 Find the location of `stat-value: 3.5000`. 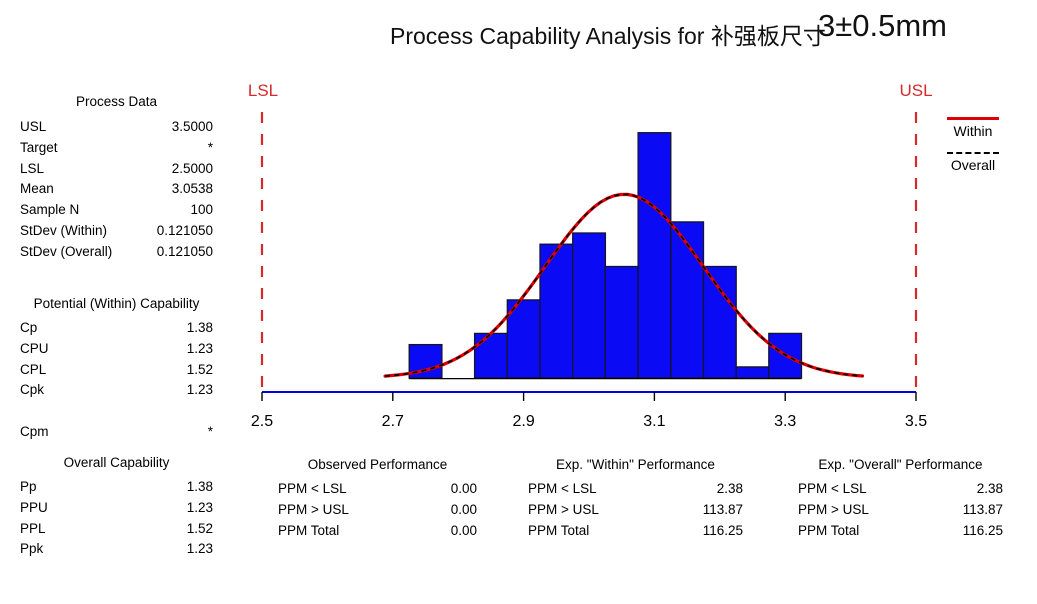

stat-value: 3.5000 is located at coordinates (192, 126).